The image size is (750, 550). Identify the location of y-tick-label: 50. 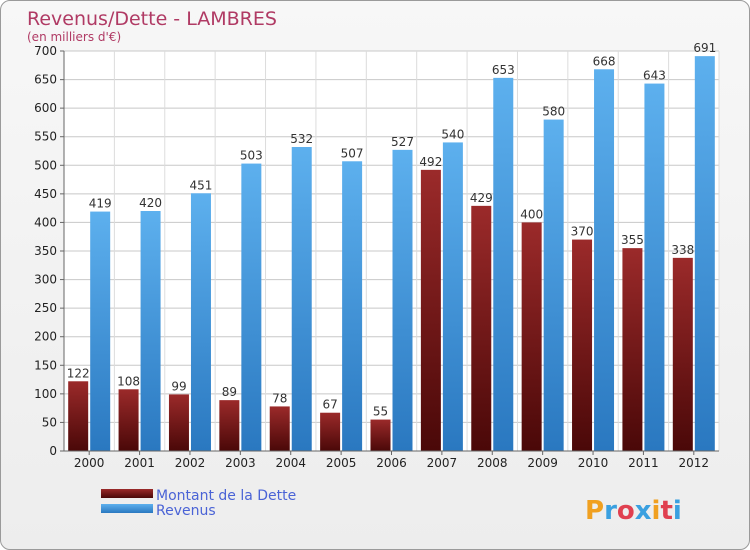
(49, 422).